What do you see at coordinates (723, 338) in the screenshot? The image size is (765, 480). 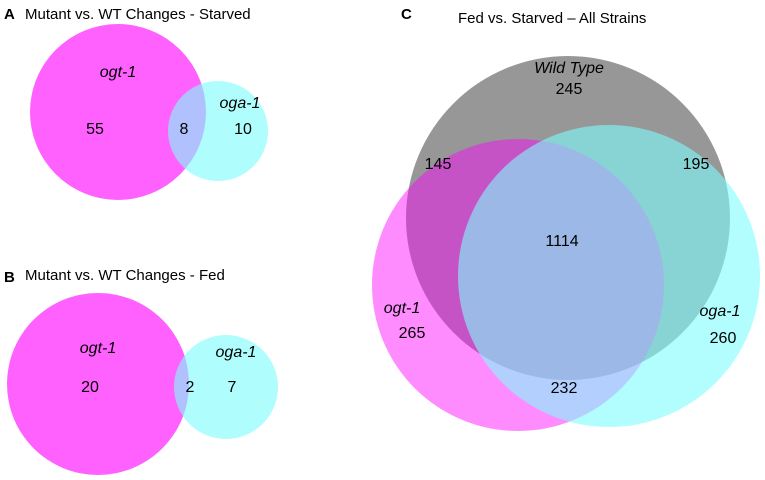 I see `panel-c-oga1-only-count: 260` at bounding box center [723, 338].